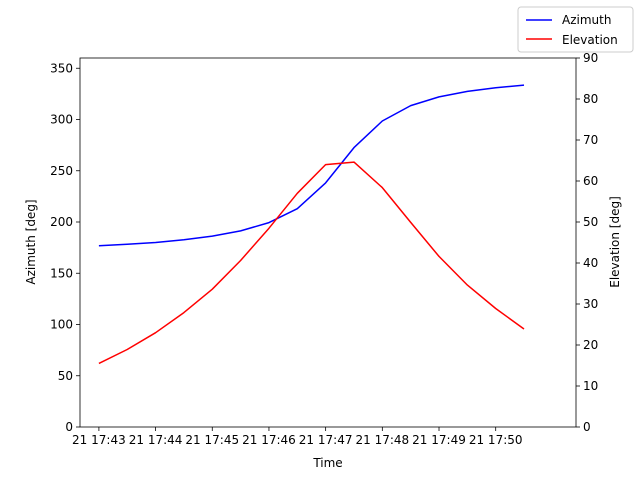 Image resolution: width=640 pixels, height=480 pixels. Describe the element at coordinates (439, 440) in the screenshot. I see `x-tick-label: 21 17:49` at that location.